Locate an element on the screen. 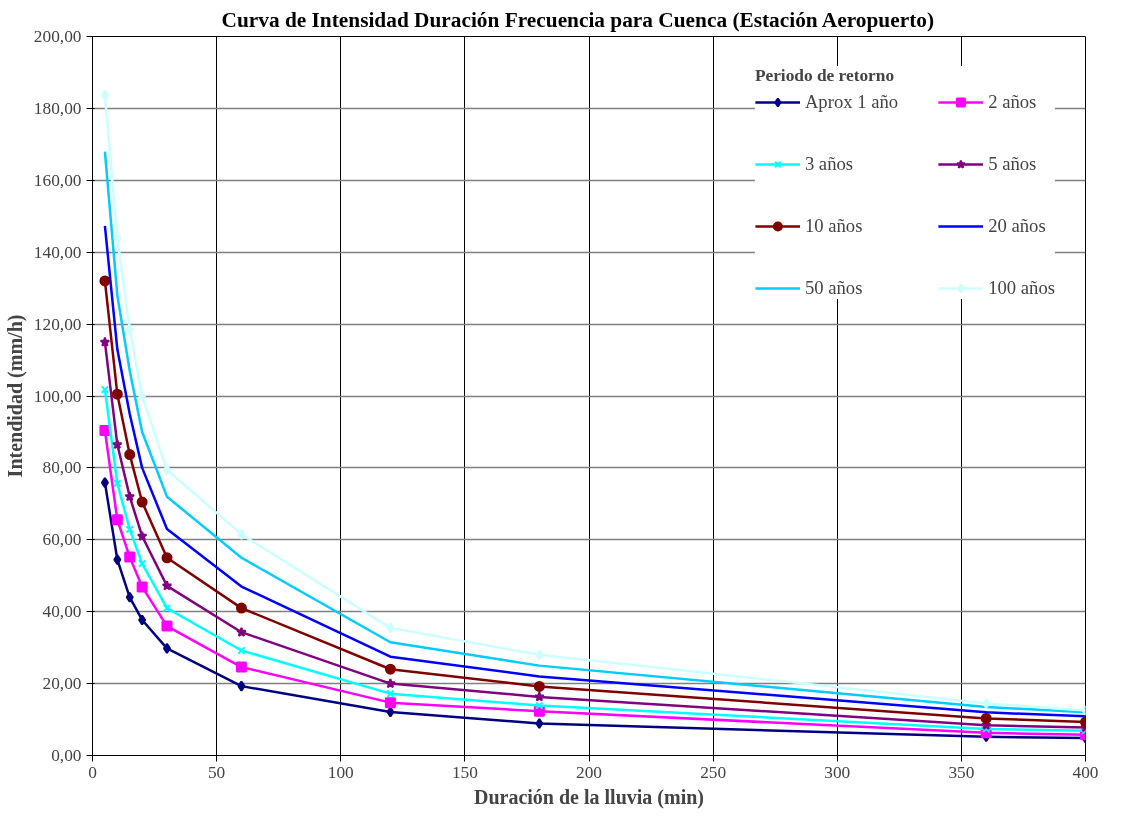 This screenshot has width=1128, height=821. x-tick-label: 50 is located at coordinates (216, 772).